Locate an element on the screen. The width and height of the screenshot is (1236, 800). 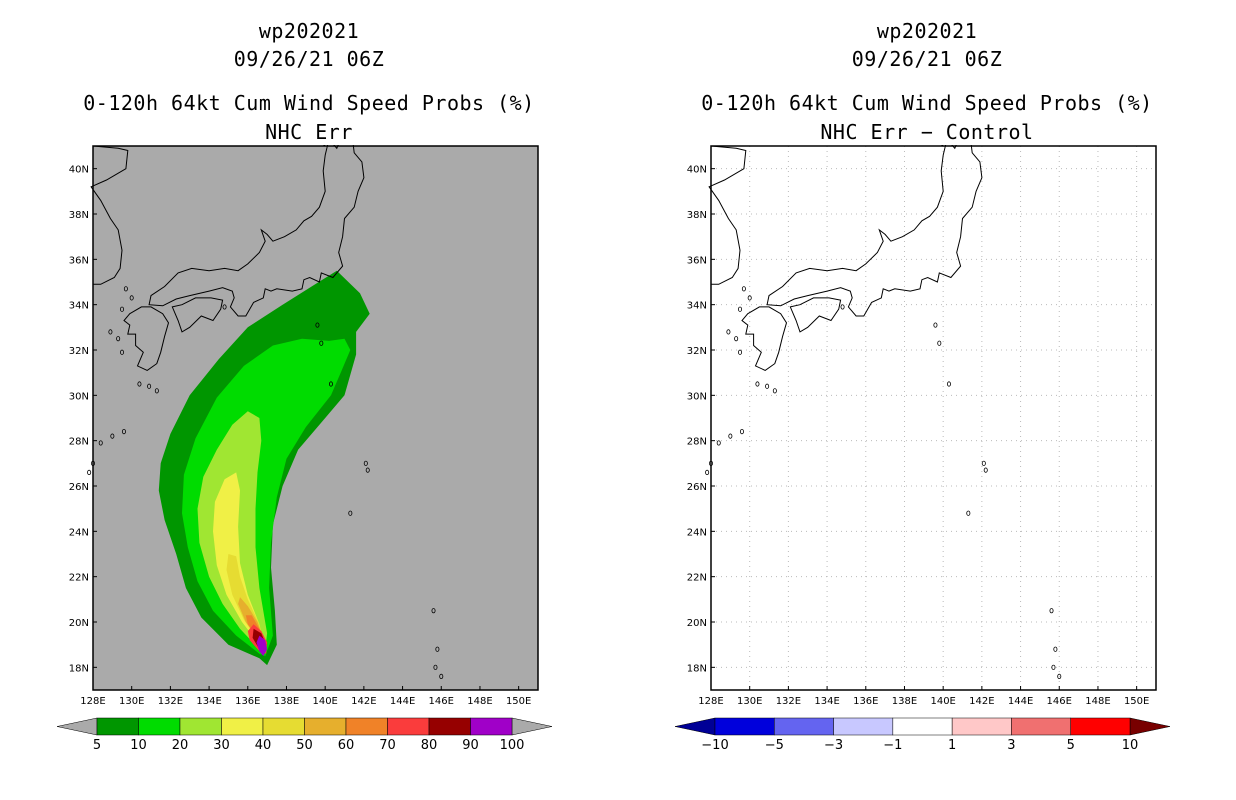
left-title-datetime: 09/26/21 06Z is located at coordinates (309, 59).